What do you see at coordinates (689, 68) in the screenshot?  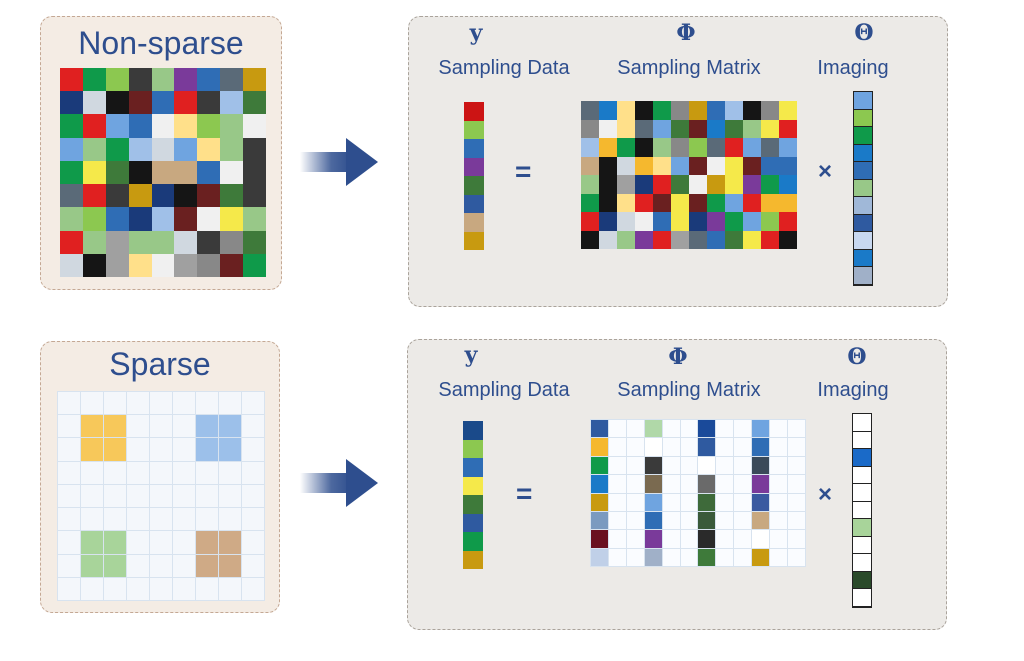 I see `sampling-matrix-label: Sampling Matrix` at bounding box center [689, 68].